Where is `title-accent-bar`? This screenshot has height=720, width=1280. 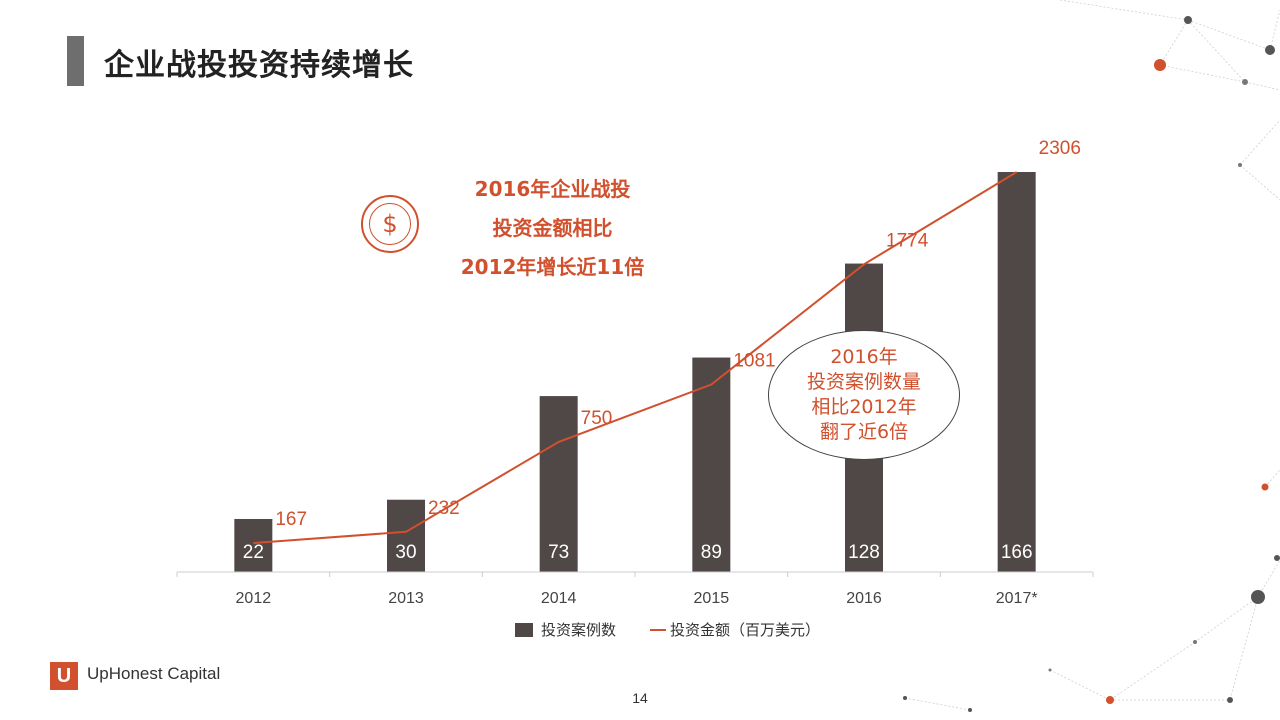
title-accent-bar is located at coordinates (75, 61).